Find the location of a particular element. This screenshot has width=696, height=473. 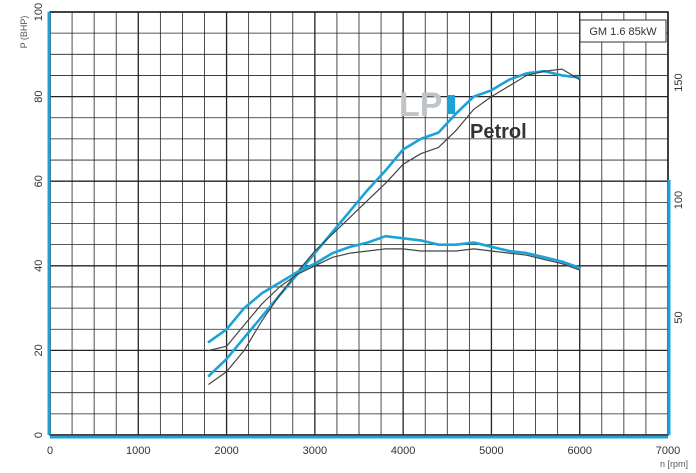

model-label-box: GM 1.6 85kW is located at coordinates (623, 31).